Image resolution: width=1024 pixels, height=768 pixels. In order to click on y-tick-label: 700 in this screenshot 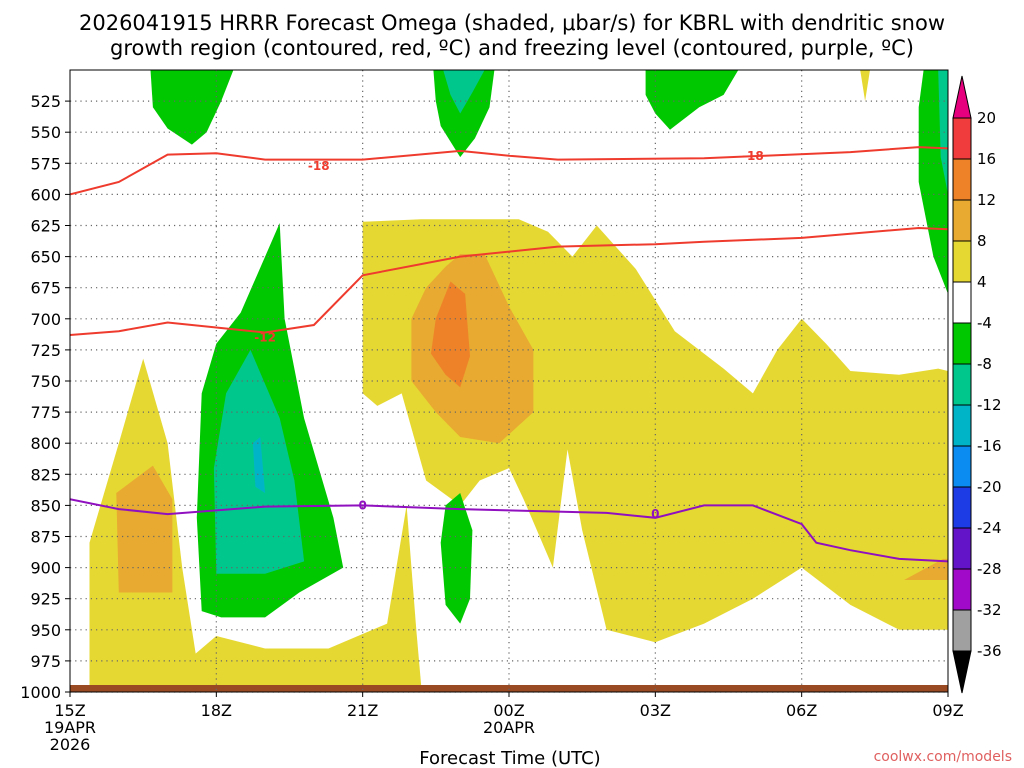, I will do `click(45, 319)`.